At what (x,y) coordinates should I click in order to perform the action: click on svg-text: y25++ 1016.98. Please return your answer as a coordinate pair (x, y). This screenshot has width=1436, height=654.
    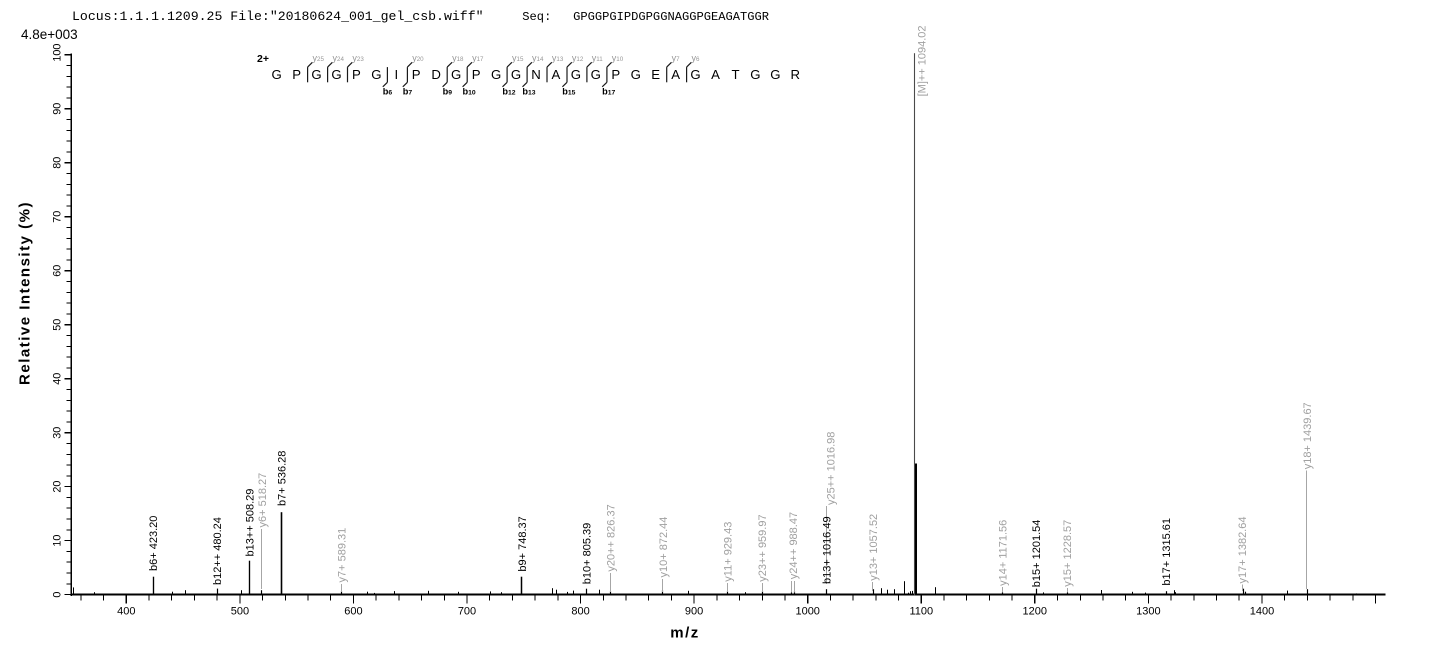
    Looking at the image, I should click on (832, 468).